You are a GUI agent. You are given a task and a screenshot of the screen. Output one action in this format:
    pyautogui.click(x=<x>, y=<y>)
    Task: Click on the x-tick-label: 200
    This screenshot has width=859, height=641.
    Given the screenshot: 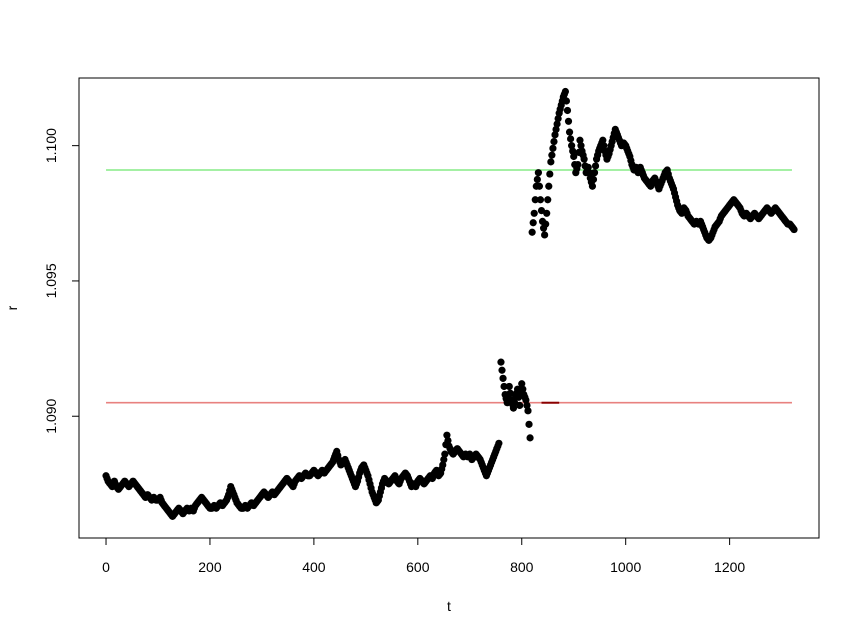 What is the action you would take?
    pyautogui.click(x=210, y=567)
    